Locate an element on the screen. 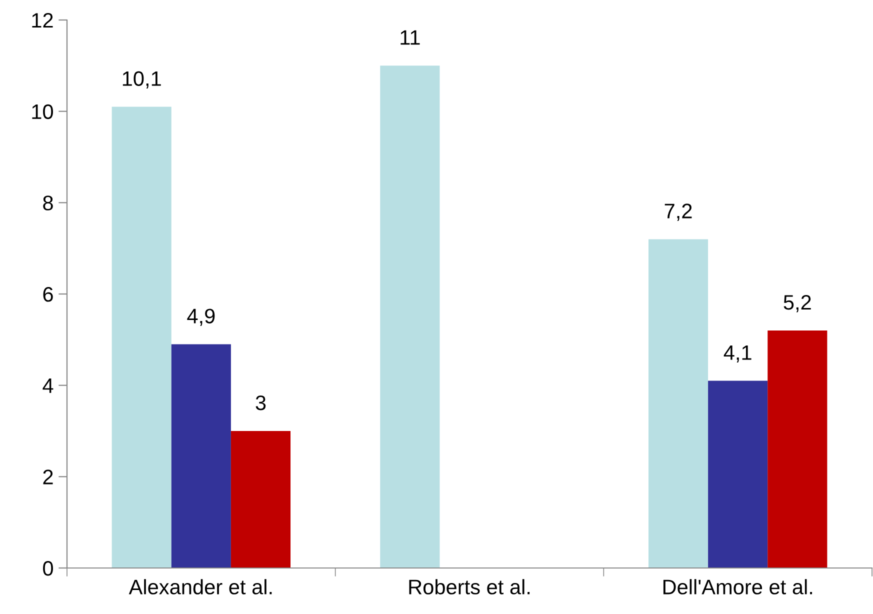  data-label: 5,2 is located at coordinates (797, 303).